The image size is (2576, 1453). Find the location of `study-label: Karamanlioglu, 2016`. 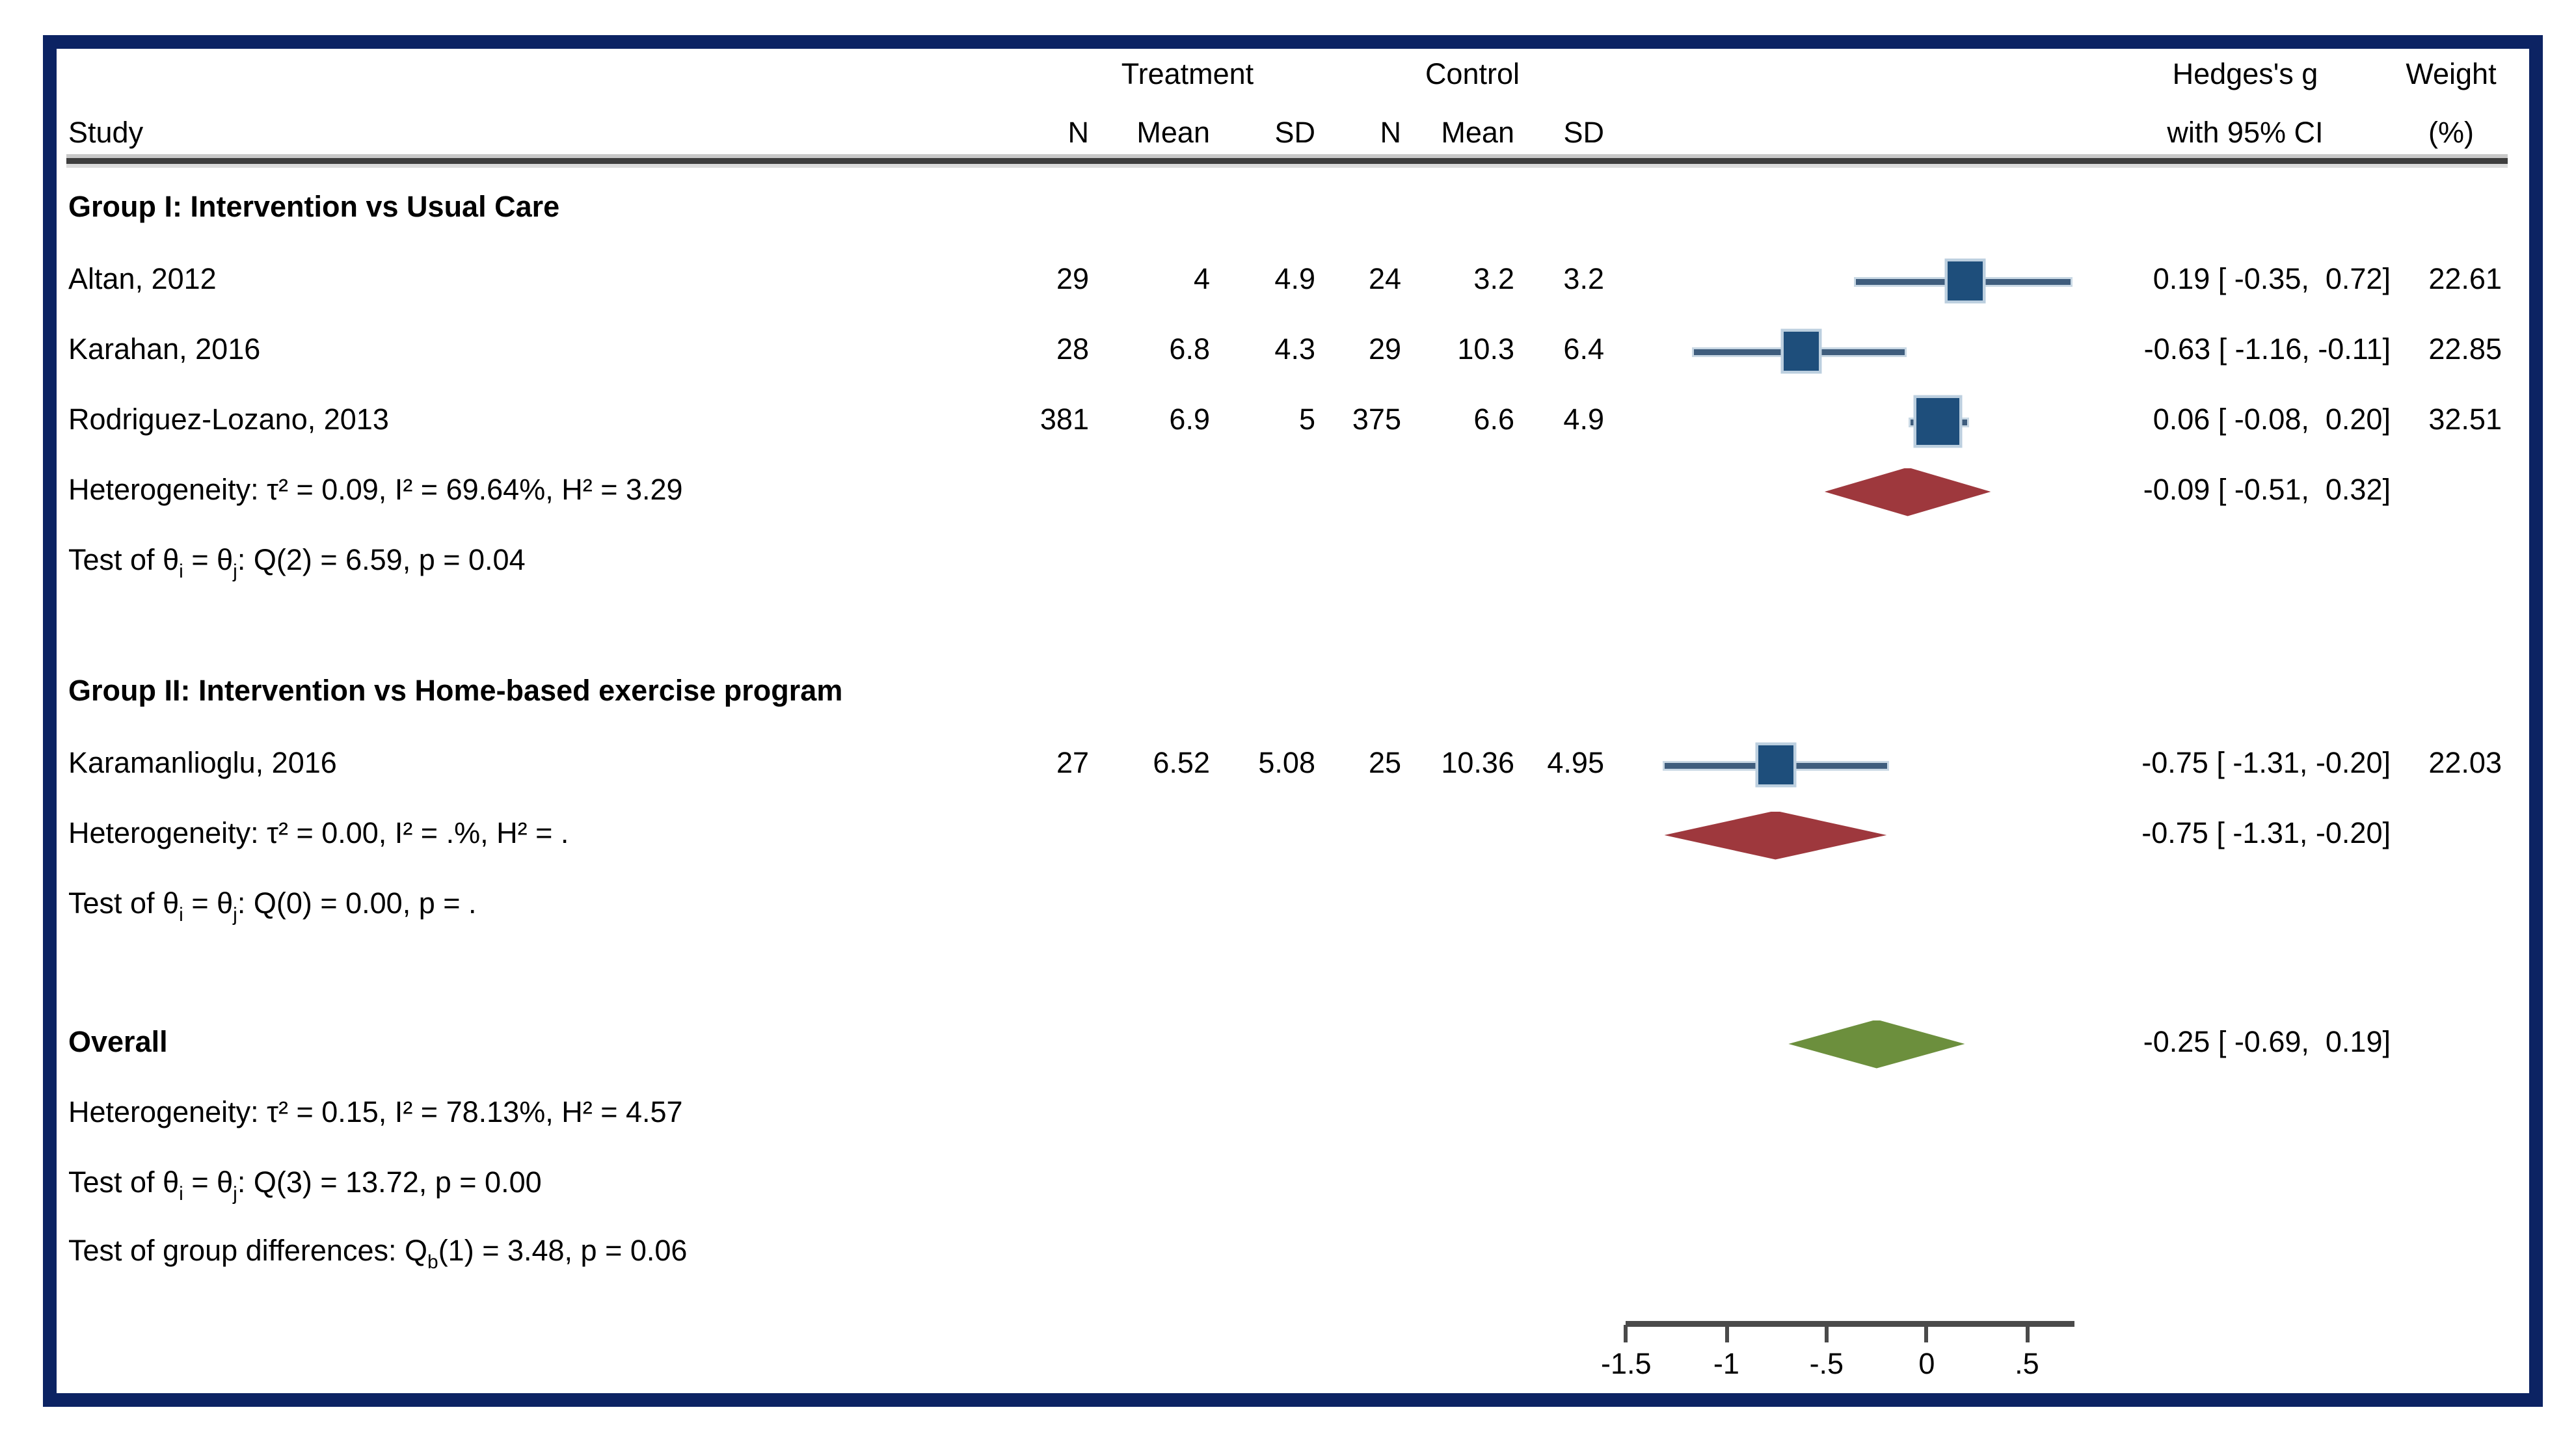

study-label: Karamanlioglu, 2016 is located at coordinates (202, 763).